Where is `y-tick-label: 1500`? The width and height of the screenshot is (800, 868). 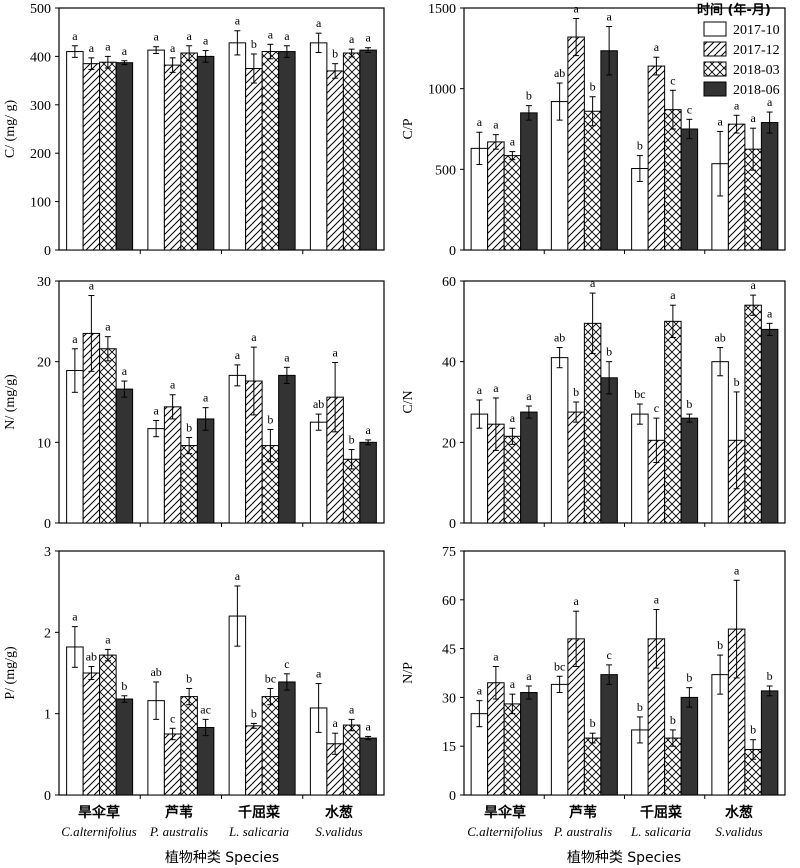
y-tick-label: 1500 is located at coordinates (442, 9).